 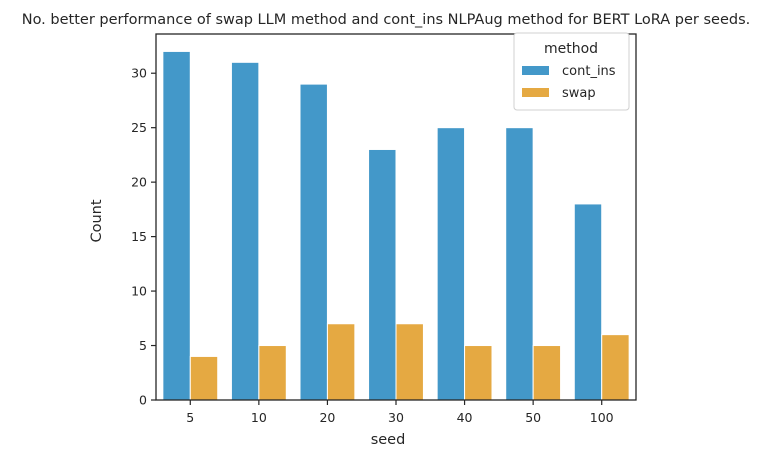 What do you see at coordinates (602, 417) in the screenshot?
I see `x-tick-label: 100` at bounding box center [602, 417].